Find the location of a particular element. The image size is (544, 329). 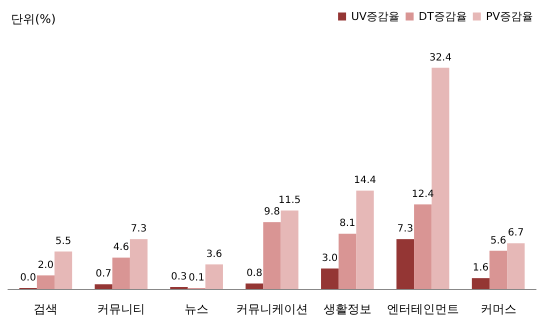

data-label: 9.8 is located at coordinates (272, 212).